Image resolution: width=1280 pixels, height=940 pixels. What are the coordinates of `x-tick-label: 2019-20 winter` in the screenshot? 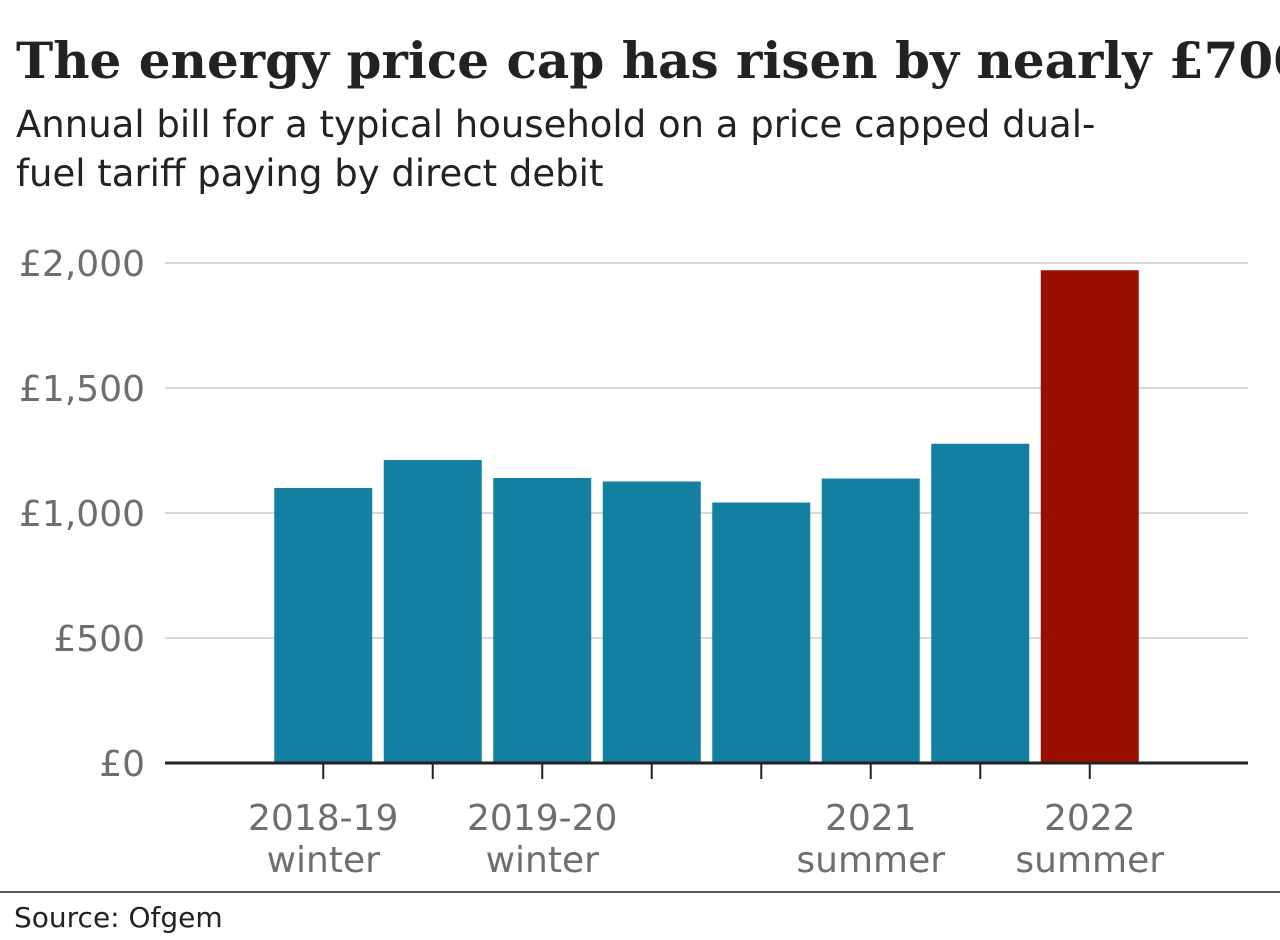 It's located at (542, 839).